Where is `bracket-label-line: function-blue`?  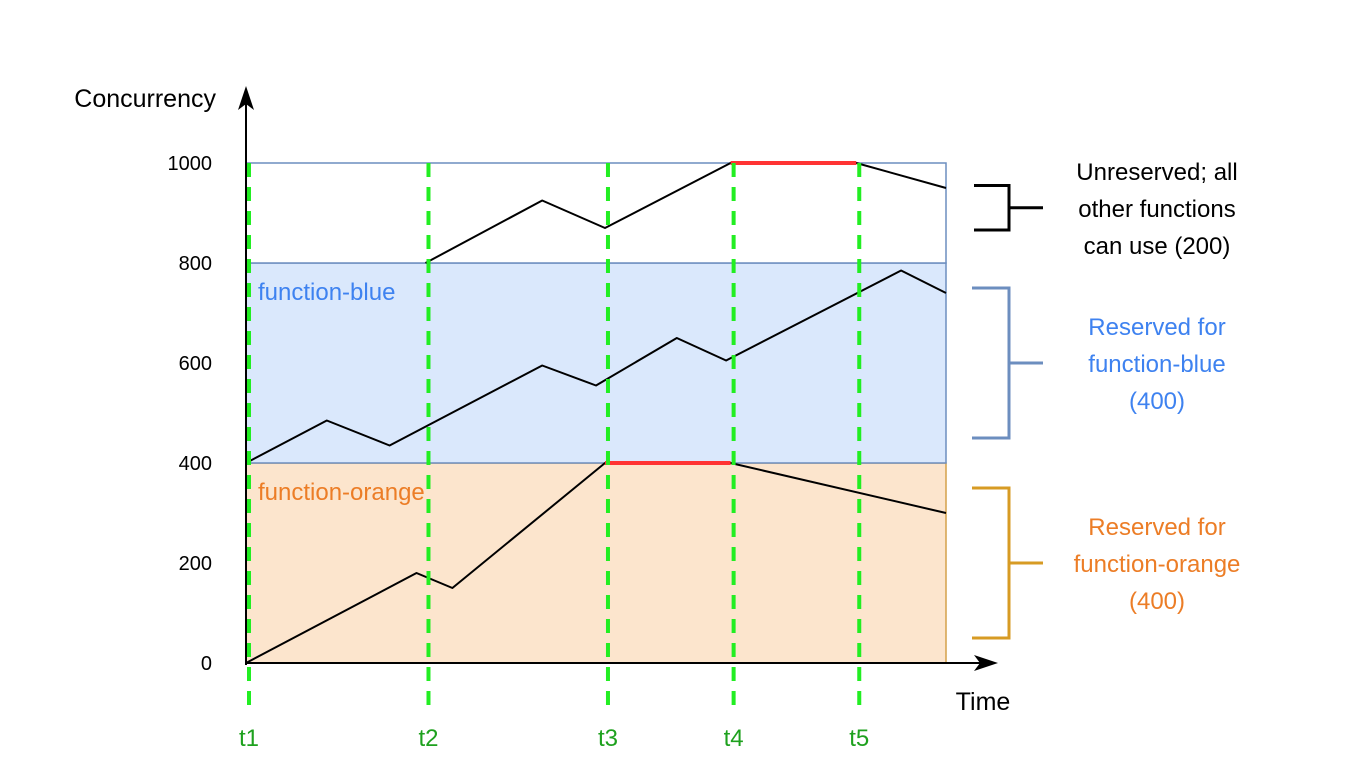 bracket-label-line: function-blue is located at coordinates (1156, 364).